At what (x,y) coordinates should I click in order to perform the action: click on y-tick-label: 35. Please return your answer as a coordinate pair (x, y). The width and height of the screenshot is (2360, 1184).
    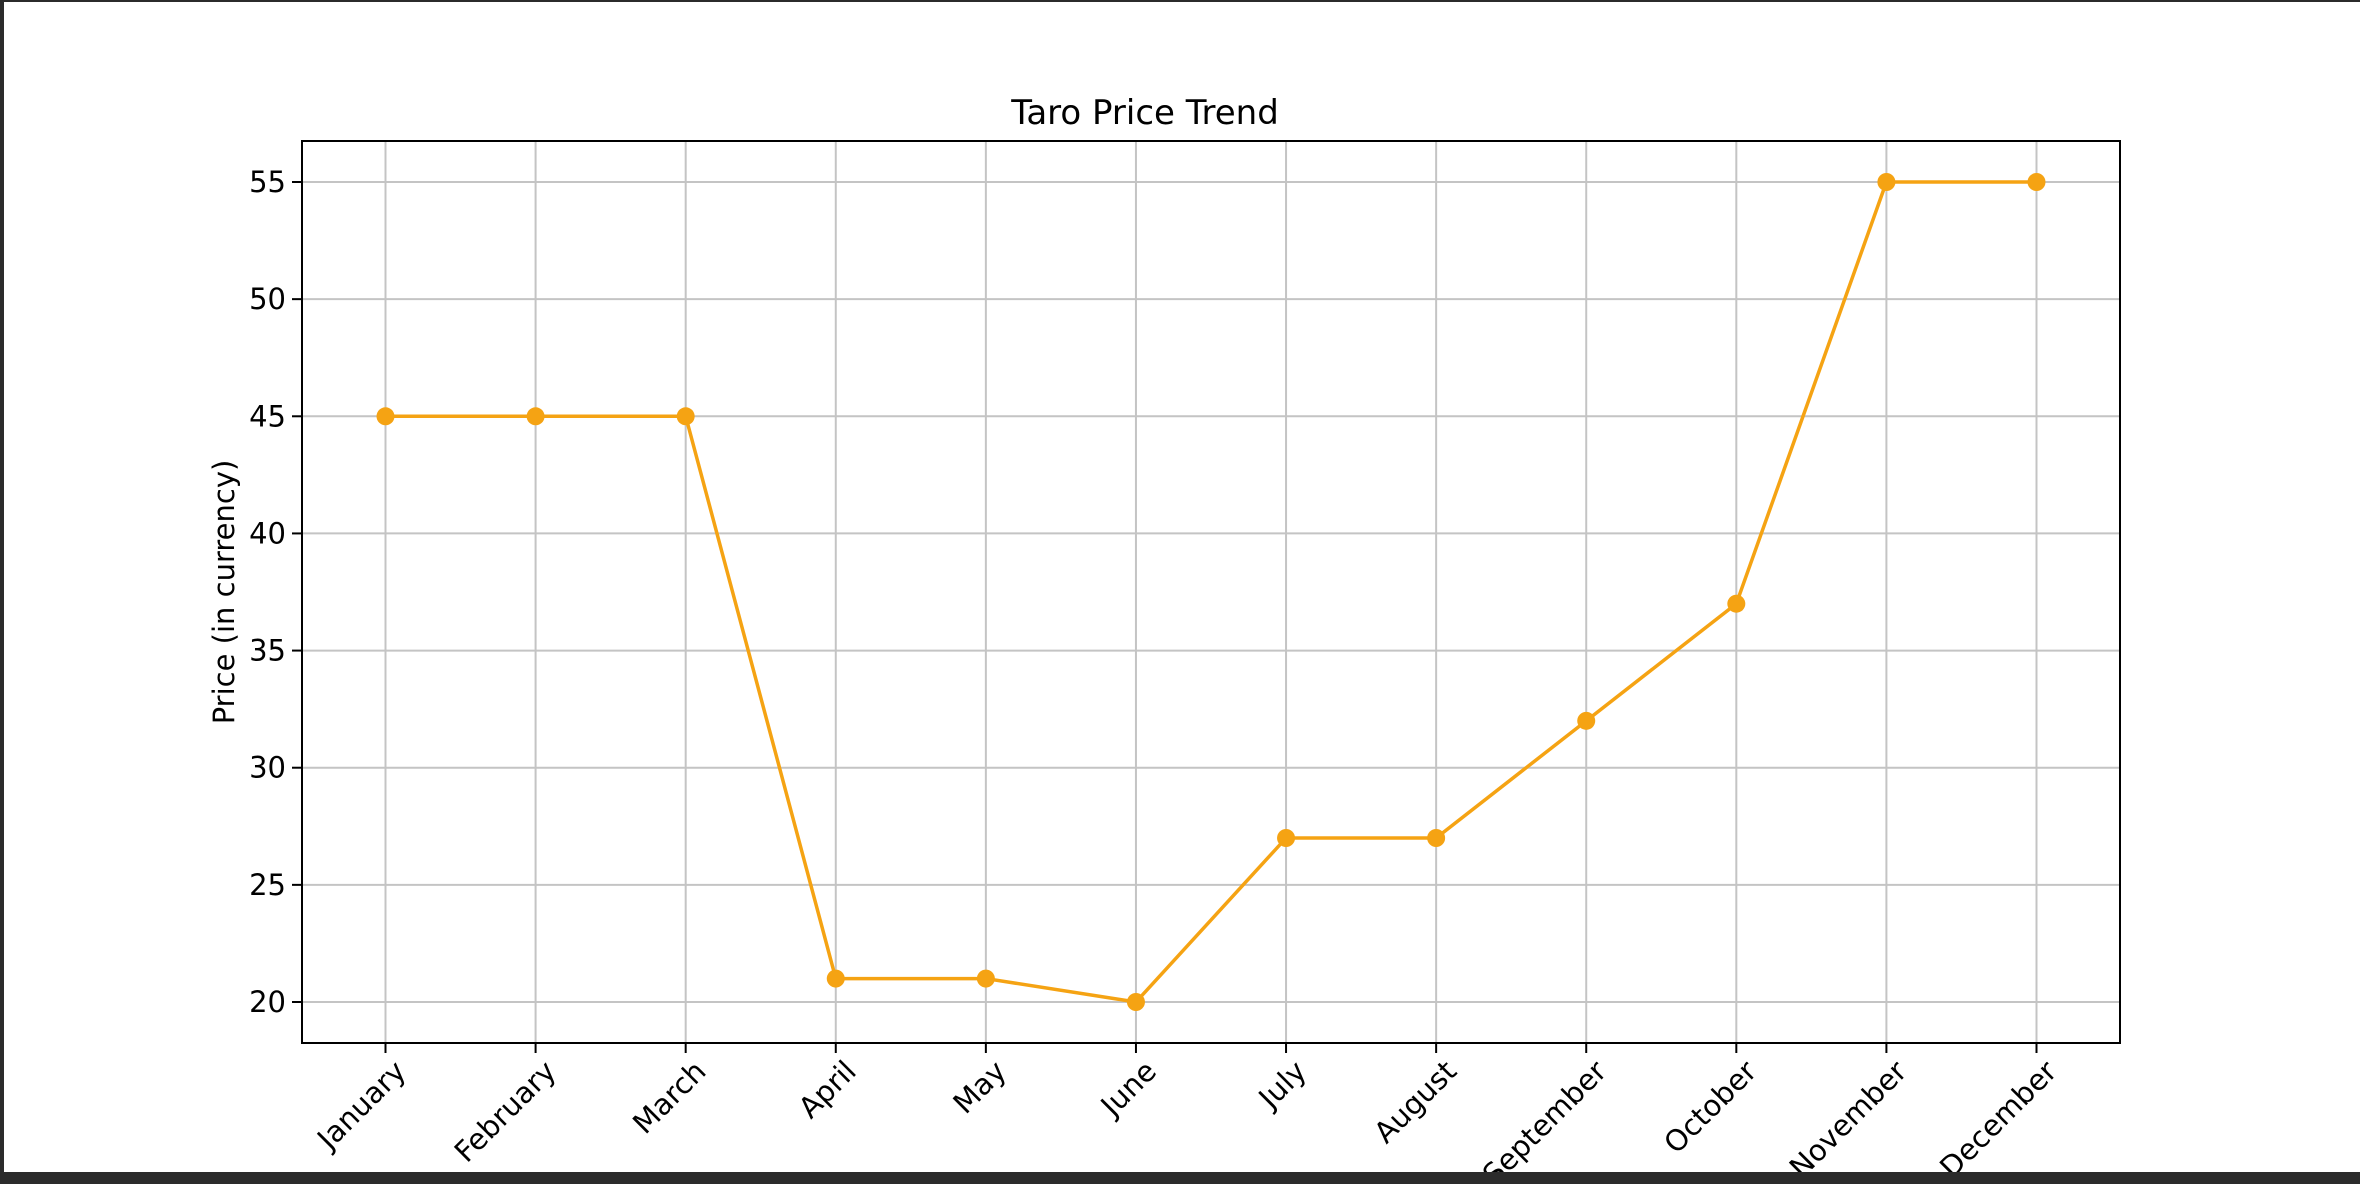
    Looking at the image, I should click on (267, 651).